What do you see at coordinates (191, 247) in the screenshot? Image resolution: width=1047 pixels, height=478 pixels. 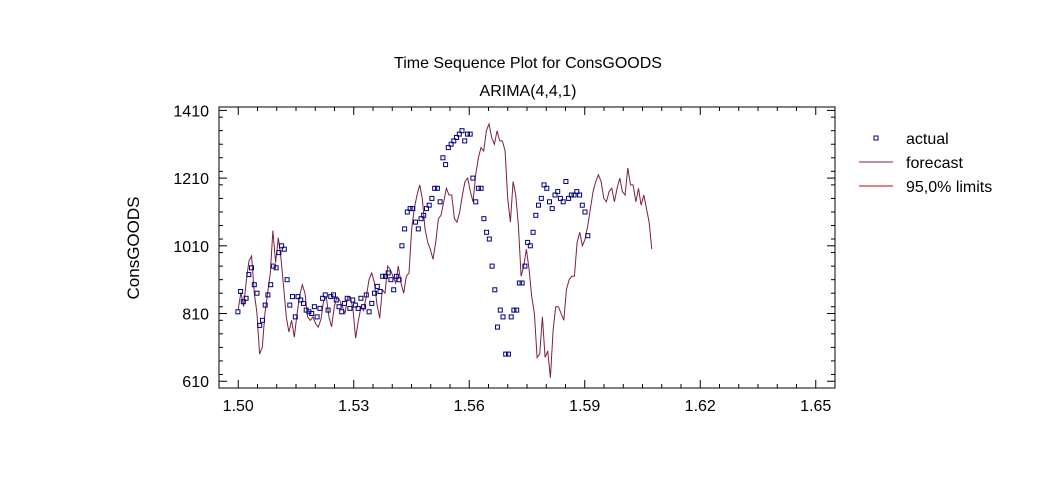 I see `y-tick-label: 1010` at bounding box center [191, 247].